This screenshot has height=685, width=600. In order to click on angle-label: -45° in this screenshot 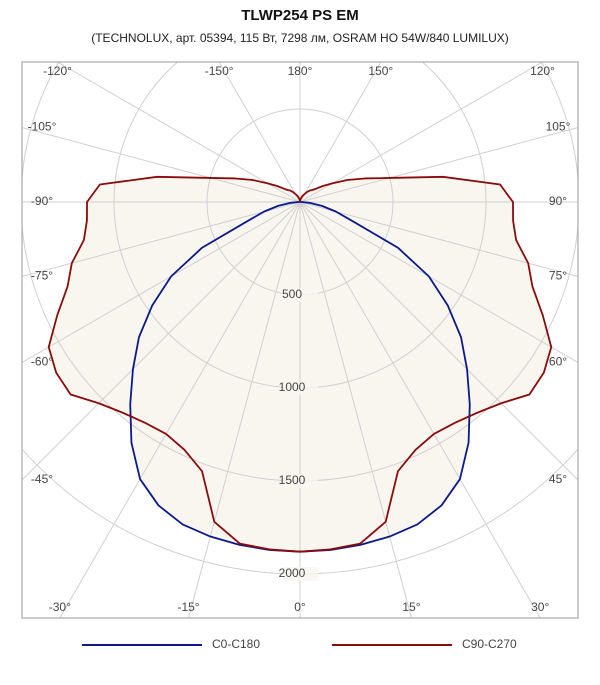, I will do `click(42, 479)`.